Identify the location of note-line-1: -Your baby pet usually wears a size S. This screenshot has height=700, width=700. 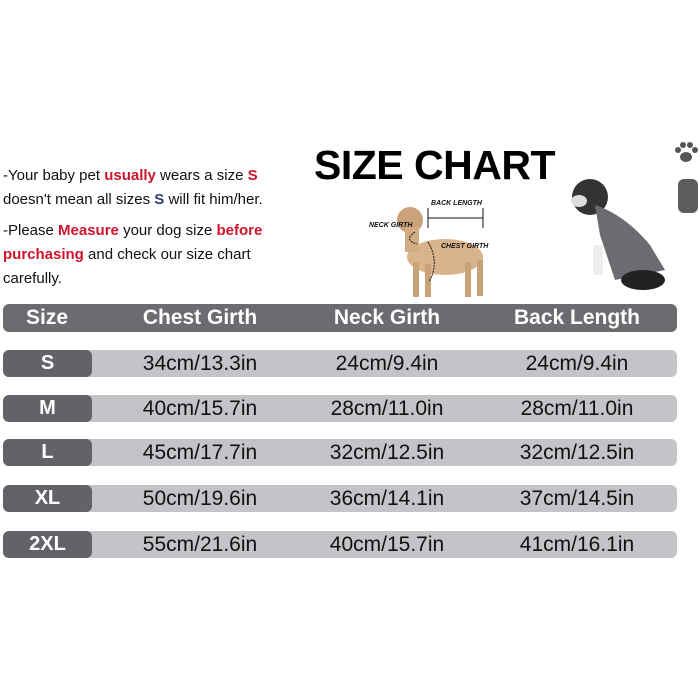
(130, 176).